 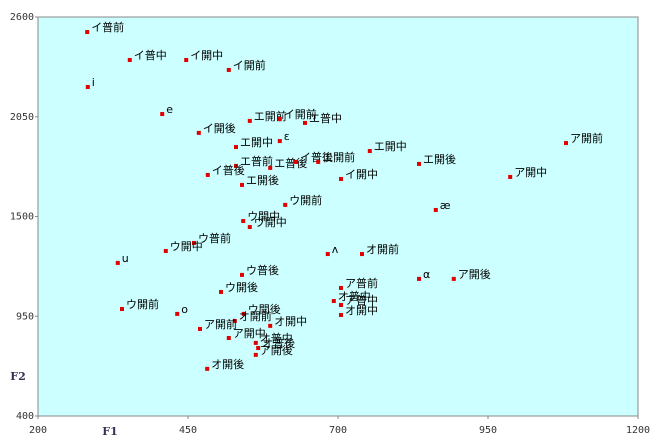 I want to click on point-label: ウ普後, so click(x=262, y=270).